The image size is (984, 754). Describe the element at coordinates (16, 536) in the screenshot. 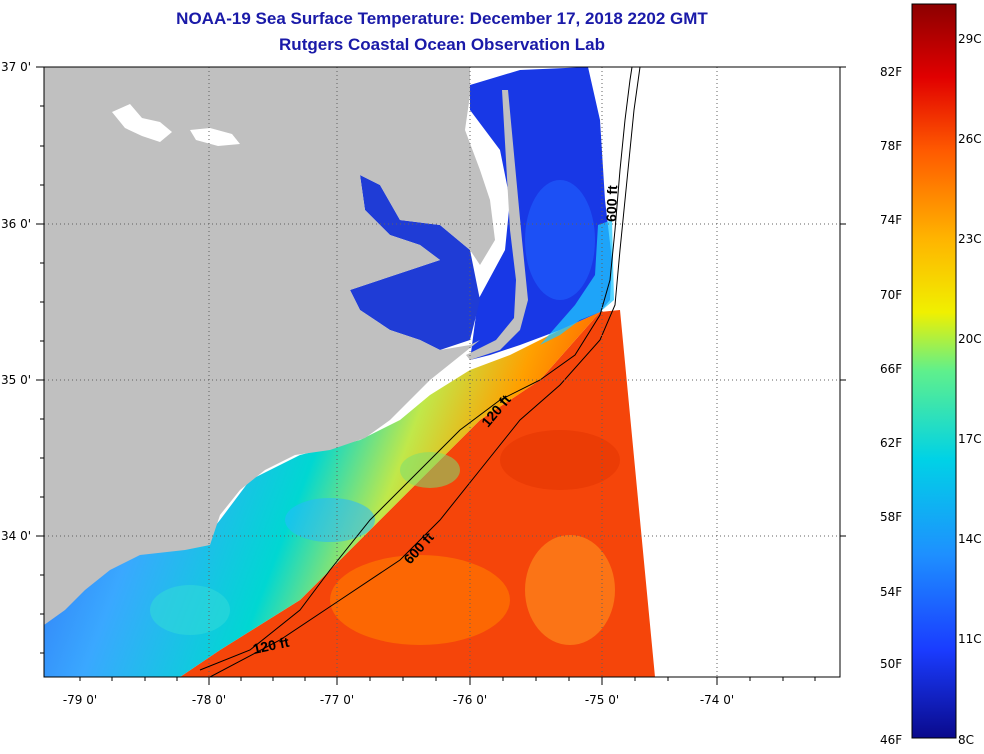

I see `lat-label: 34 0'` at that location.